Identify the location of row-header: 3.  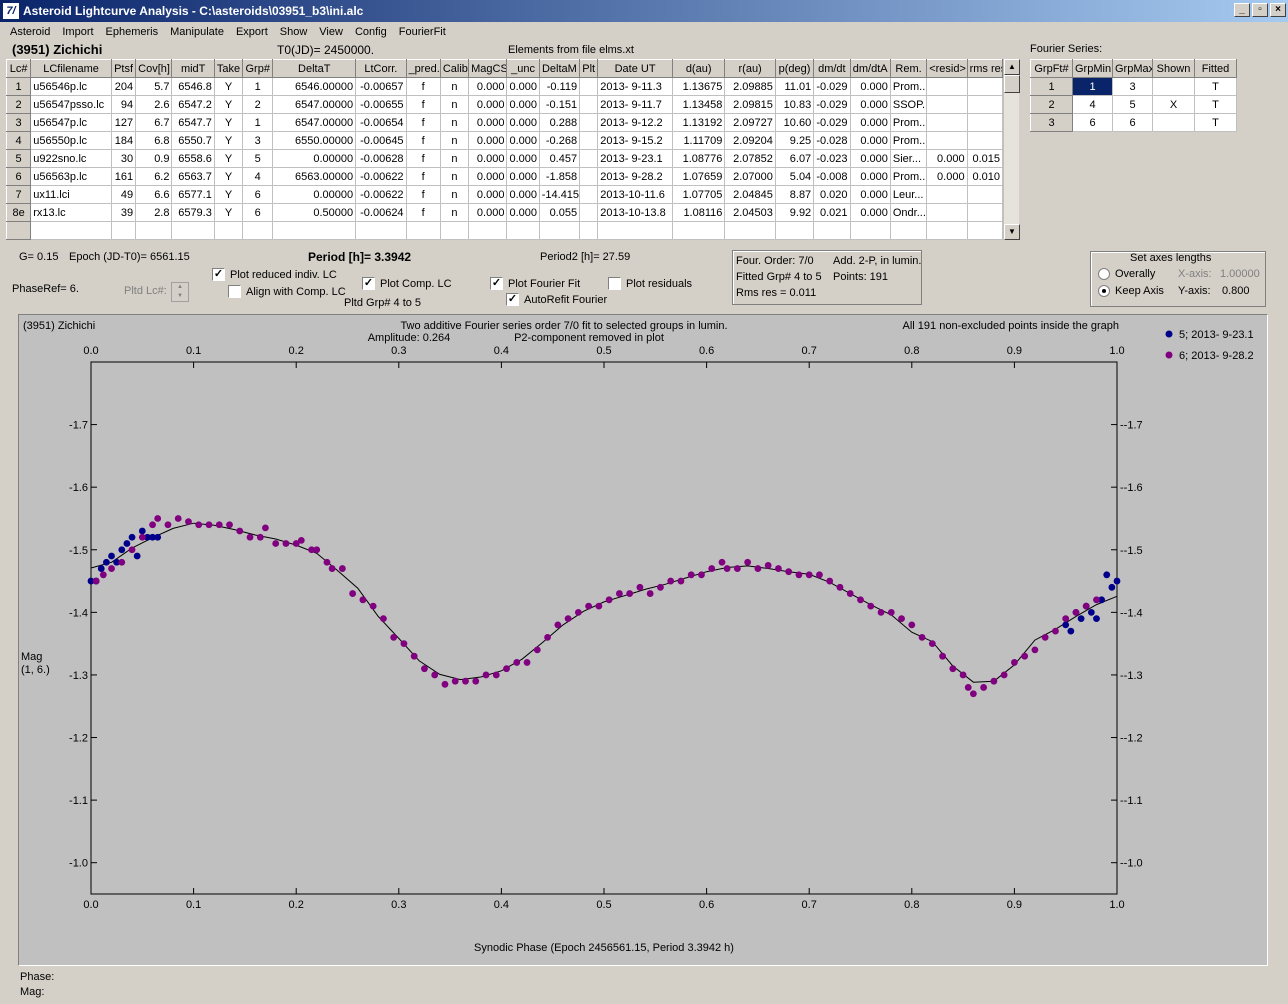
(1051, 122).